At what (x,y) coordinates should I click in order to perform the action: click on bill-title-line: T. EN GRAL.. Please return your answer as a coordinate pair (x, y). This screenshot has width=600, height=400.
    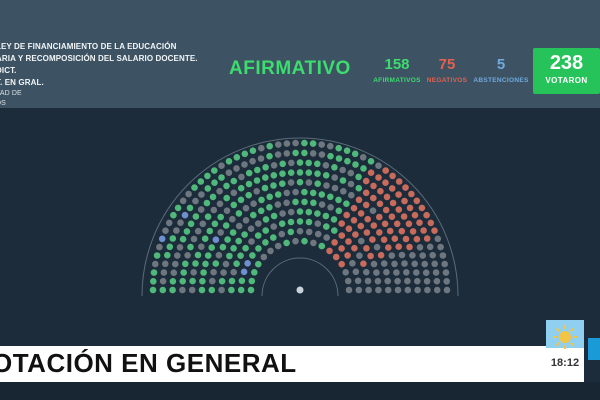
    Looking at the image, I should click on (22, 82).